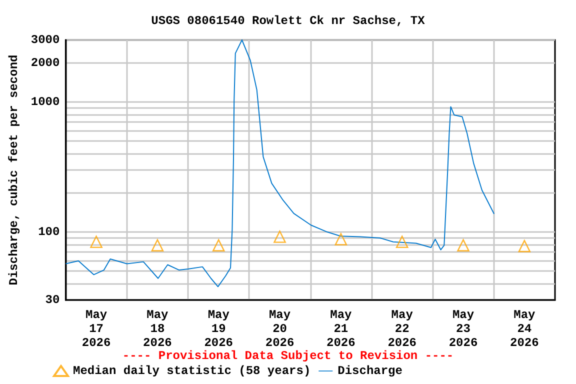  I want to click on x-tick-label: May 21 2026, so click(341, 329).